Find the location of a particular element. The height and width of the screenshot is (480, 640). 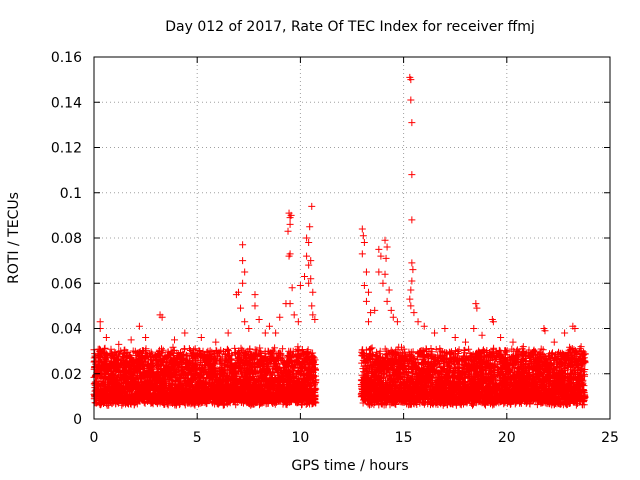

y-tick-label: 0.04 is located at coordinates (66, 330).